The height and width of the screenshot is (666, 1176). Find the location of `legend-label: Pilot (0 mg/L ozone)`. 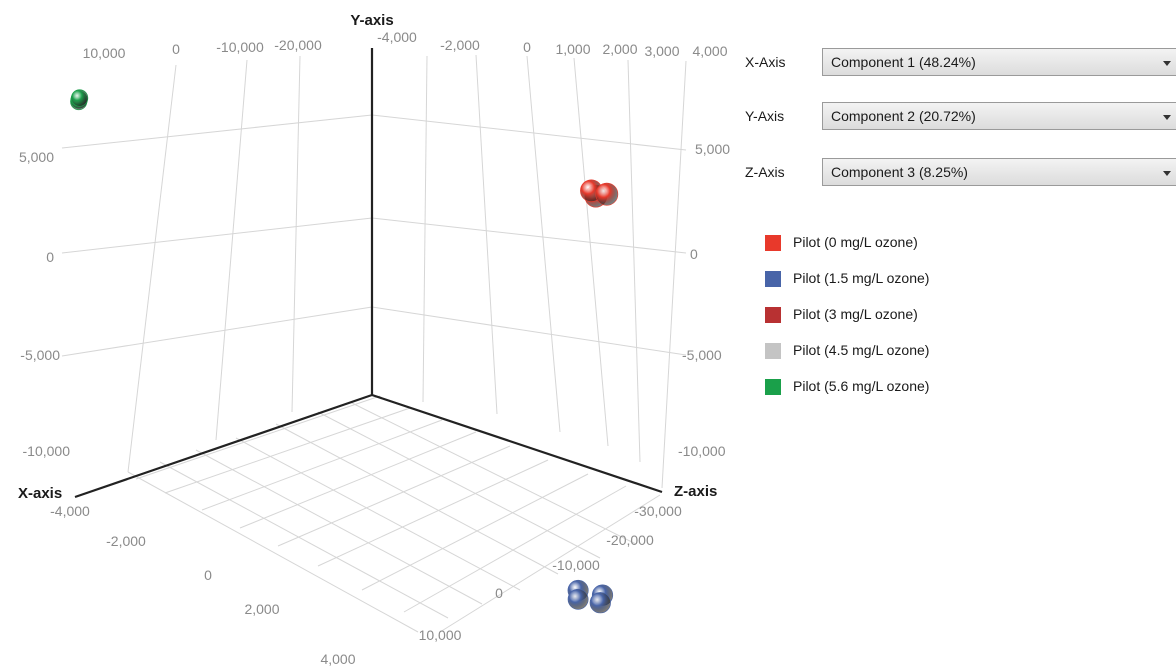

legend-label: Pilot (0 mg/L ozone) is located at coordinates (855, 242).